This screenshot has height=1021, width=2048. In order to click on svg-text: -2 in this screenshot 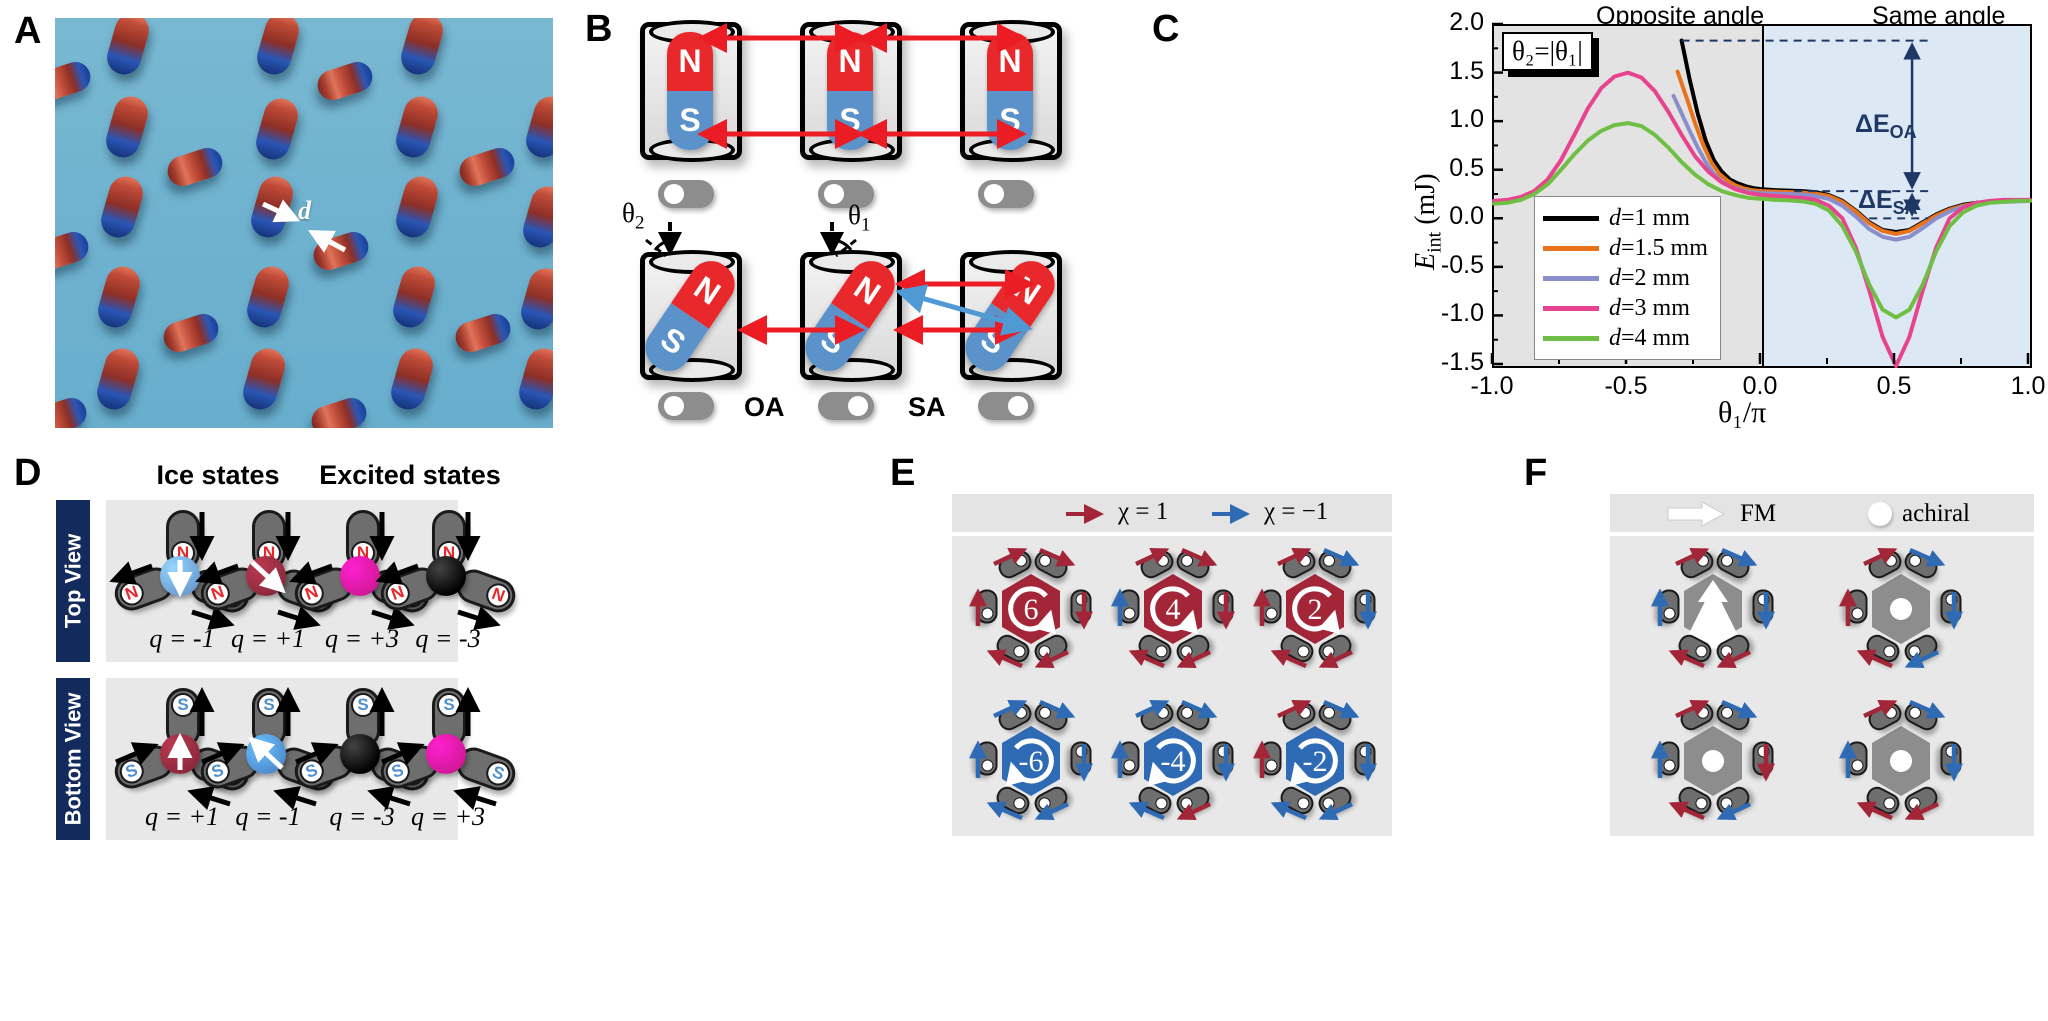, I will do `click(1315, 761)`.